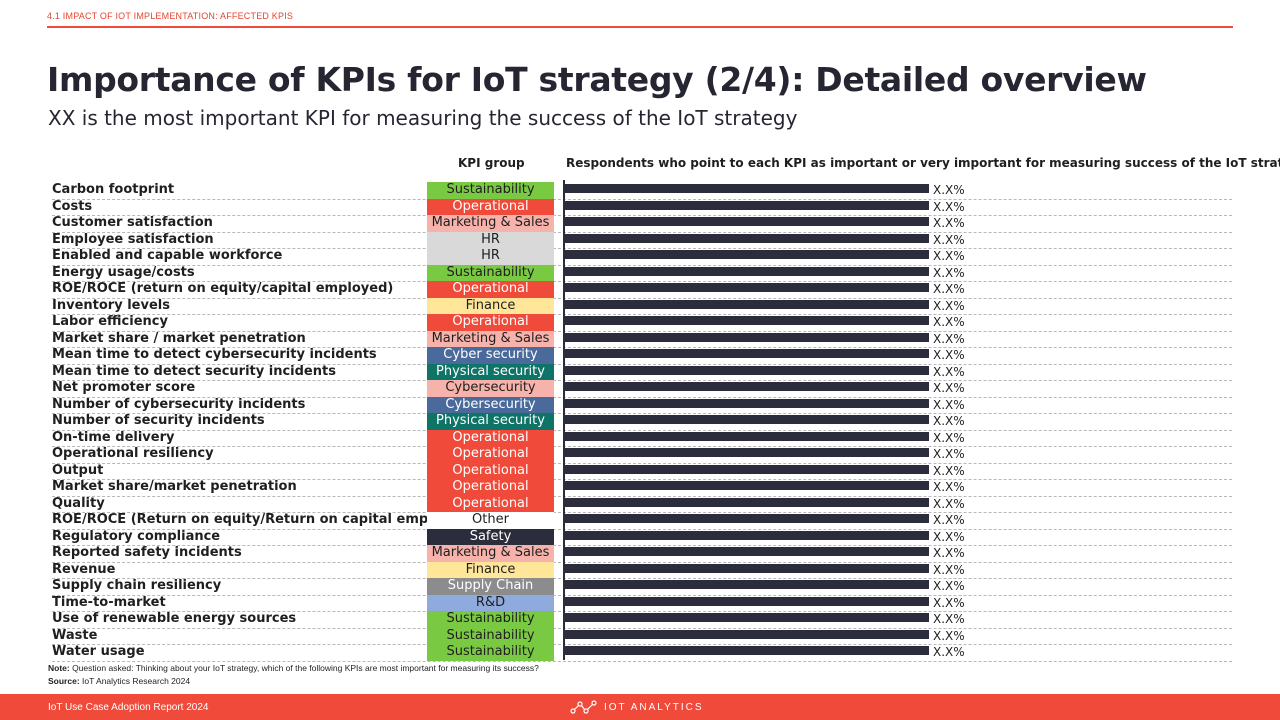 The height and width of the screenshot is (720, 1280). Describe the element at coordinates (109, 602) in the screenshot. I see `kpi-label: Time-to-market` at that location.